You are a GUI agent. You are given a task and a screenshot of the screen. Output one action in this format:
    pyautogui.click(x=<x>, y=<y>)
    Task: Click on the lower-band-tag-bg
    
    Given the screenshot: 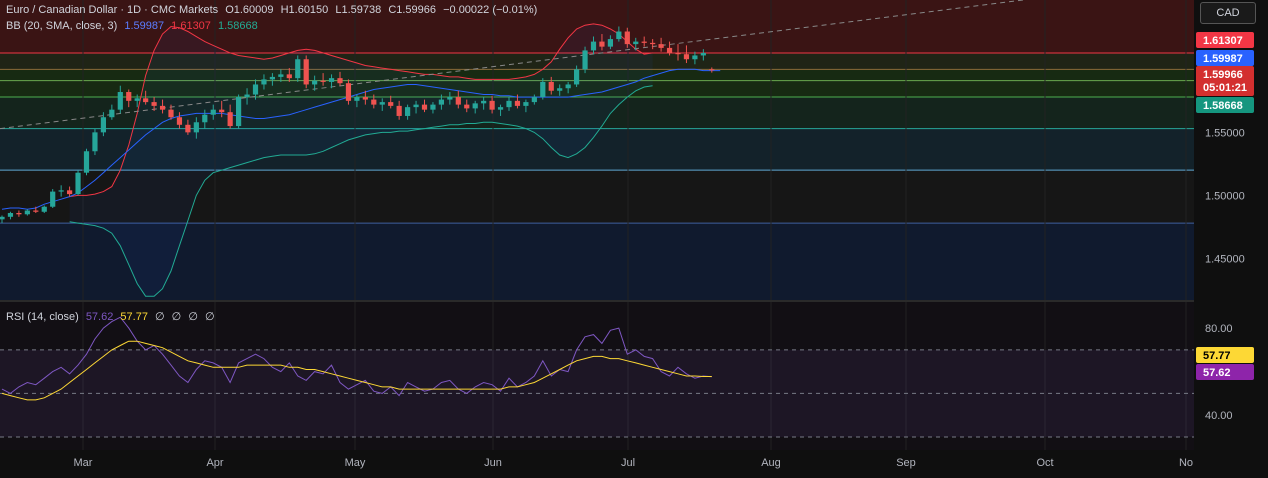 What is the action you would take?
    pyautogui.click(x=1225, y=105)
    